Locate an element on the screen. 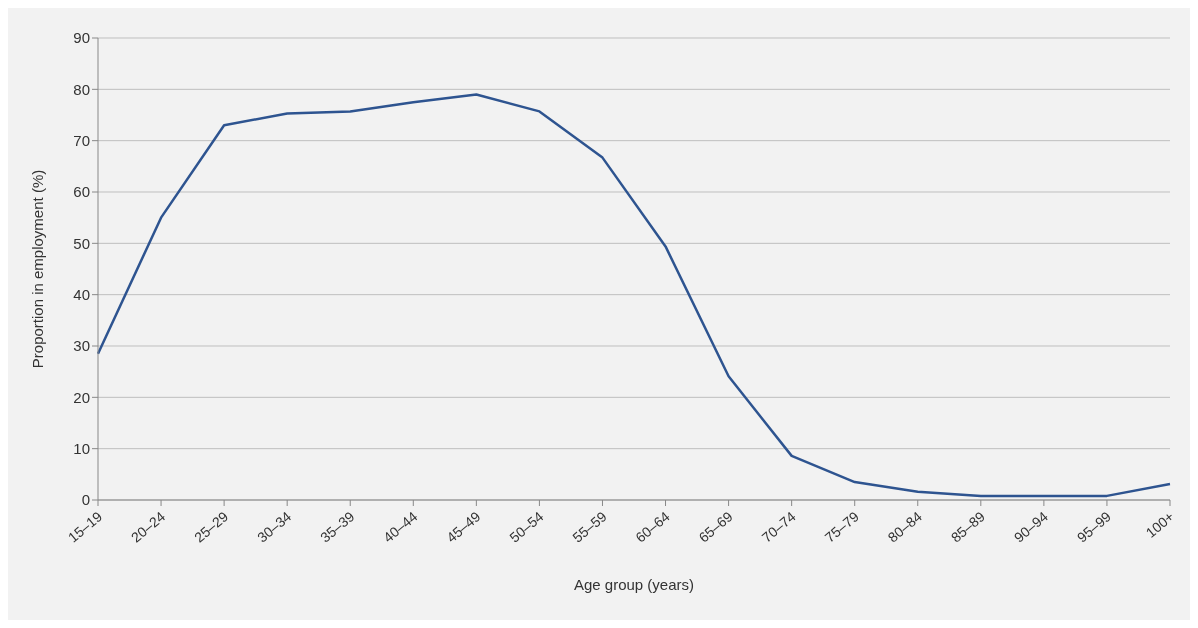  y-tick-label: 40 is located at coordinates (81, 294).